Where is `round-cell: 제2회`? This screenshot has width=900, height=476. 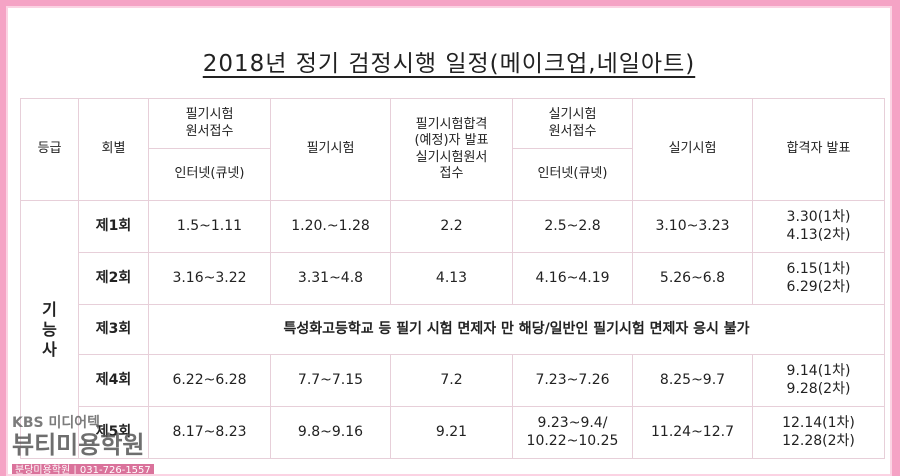
round-cell: 제2회 is located at coordinates (113, 278).